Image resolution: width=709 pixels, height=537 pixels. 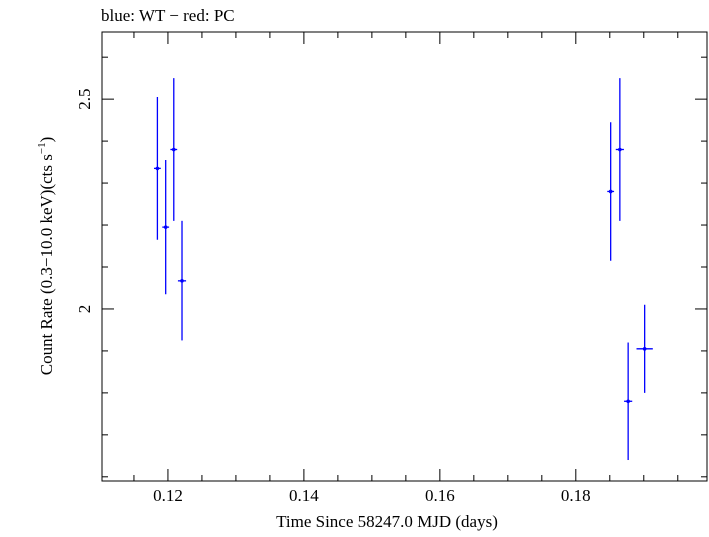 I want to click on x-axis-label: Time Since 58247.0 MJD (days), so click(x=387, y=521).